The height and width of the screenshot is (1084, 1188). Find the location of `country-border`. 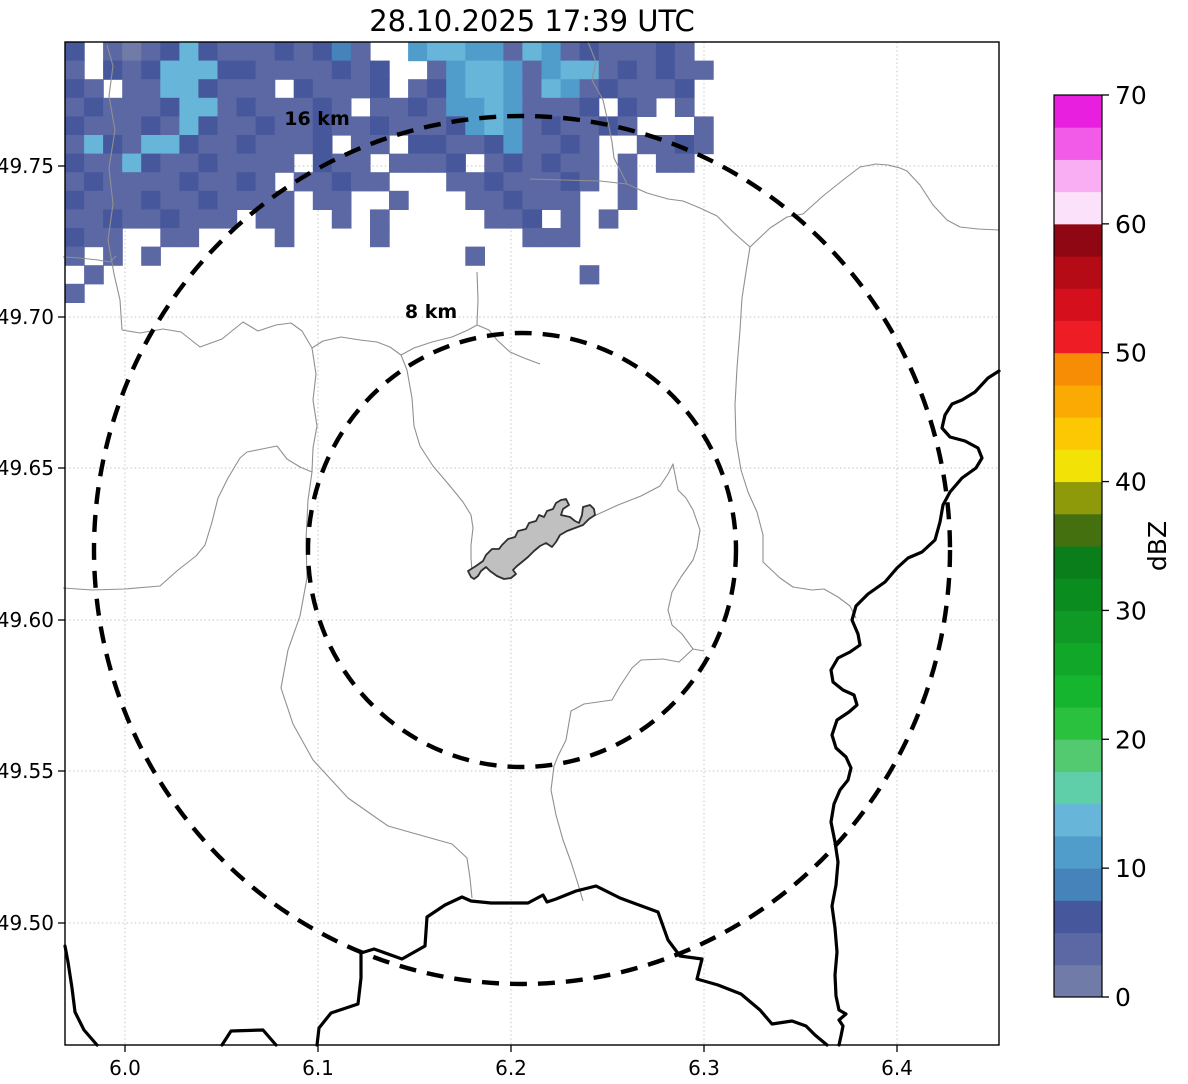

country-border is located at coordinates (572, 965).